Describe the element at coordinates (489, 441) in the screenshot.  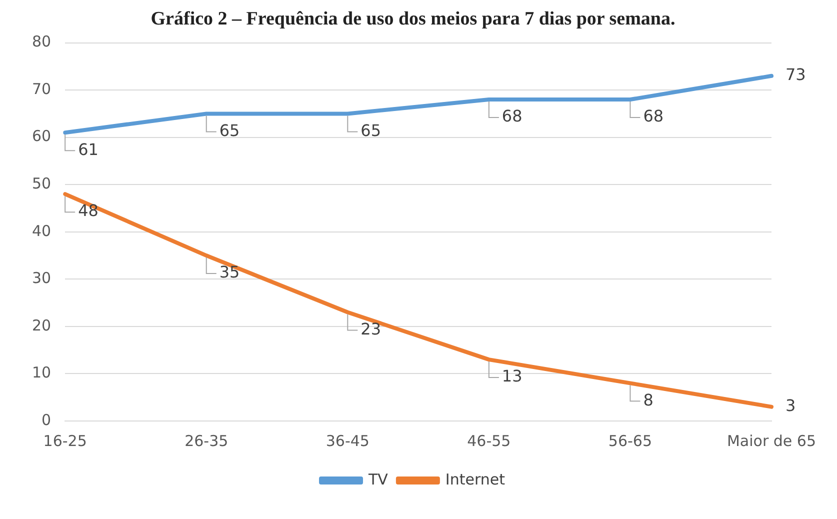
I see `x-tick-label: 46-55` at that location.